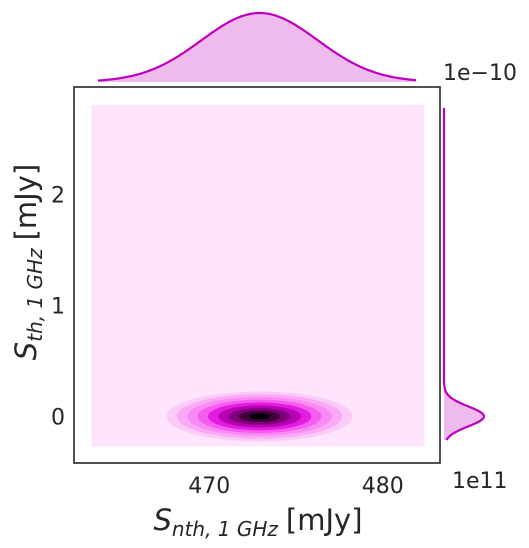 This screenshot has height=548, width=529. I want to click on kde-contours, so click(259, 416).